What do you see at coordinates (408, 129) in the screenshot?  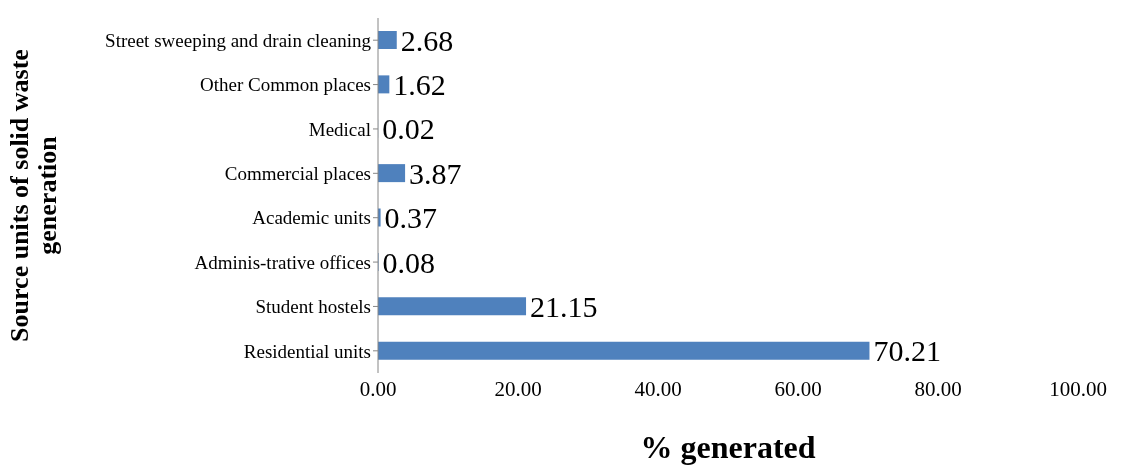 I see `data-label: 0.02` at bounding box center [408, 129].